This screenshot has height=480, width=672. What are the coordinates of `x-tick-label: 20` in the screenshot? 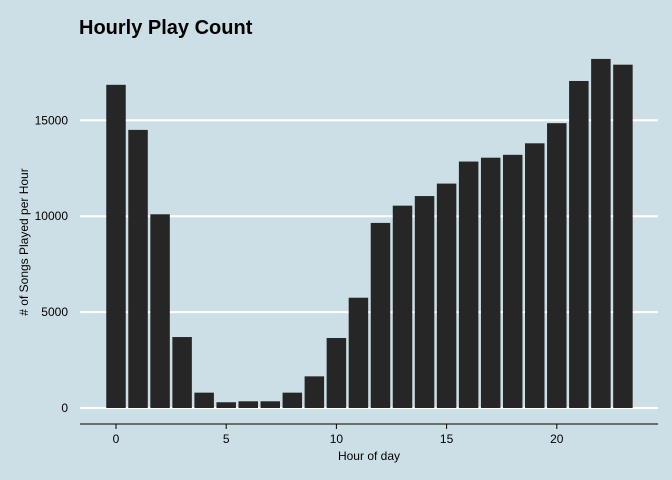 It's located at (557, 439).